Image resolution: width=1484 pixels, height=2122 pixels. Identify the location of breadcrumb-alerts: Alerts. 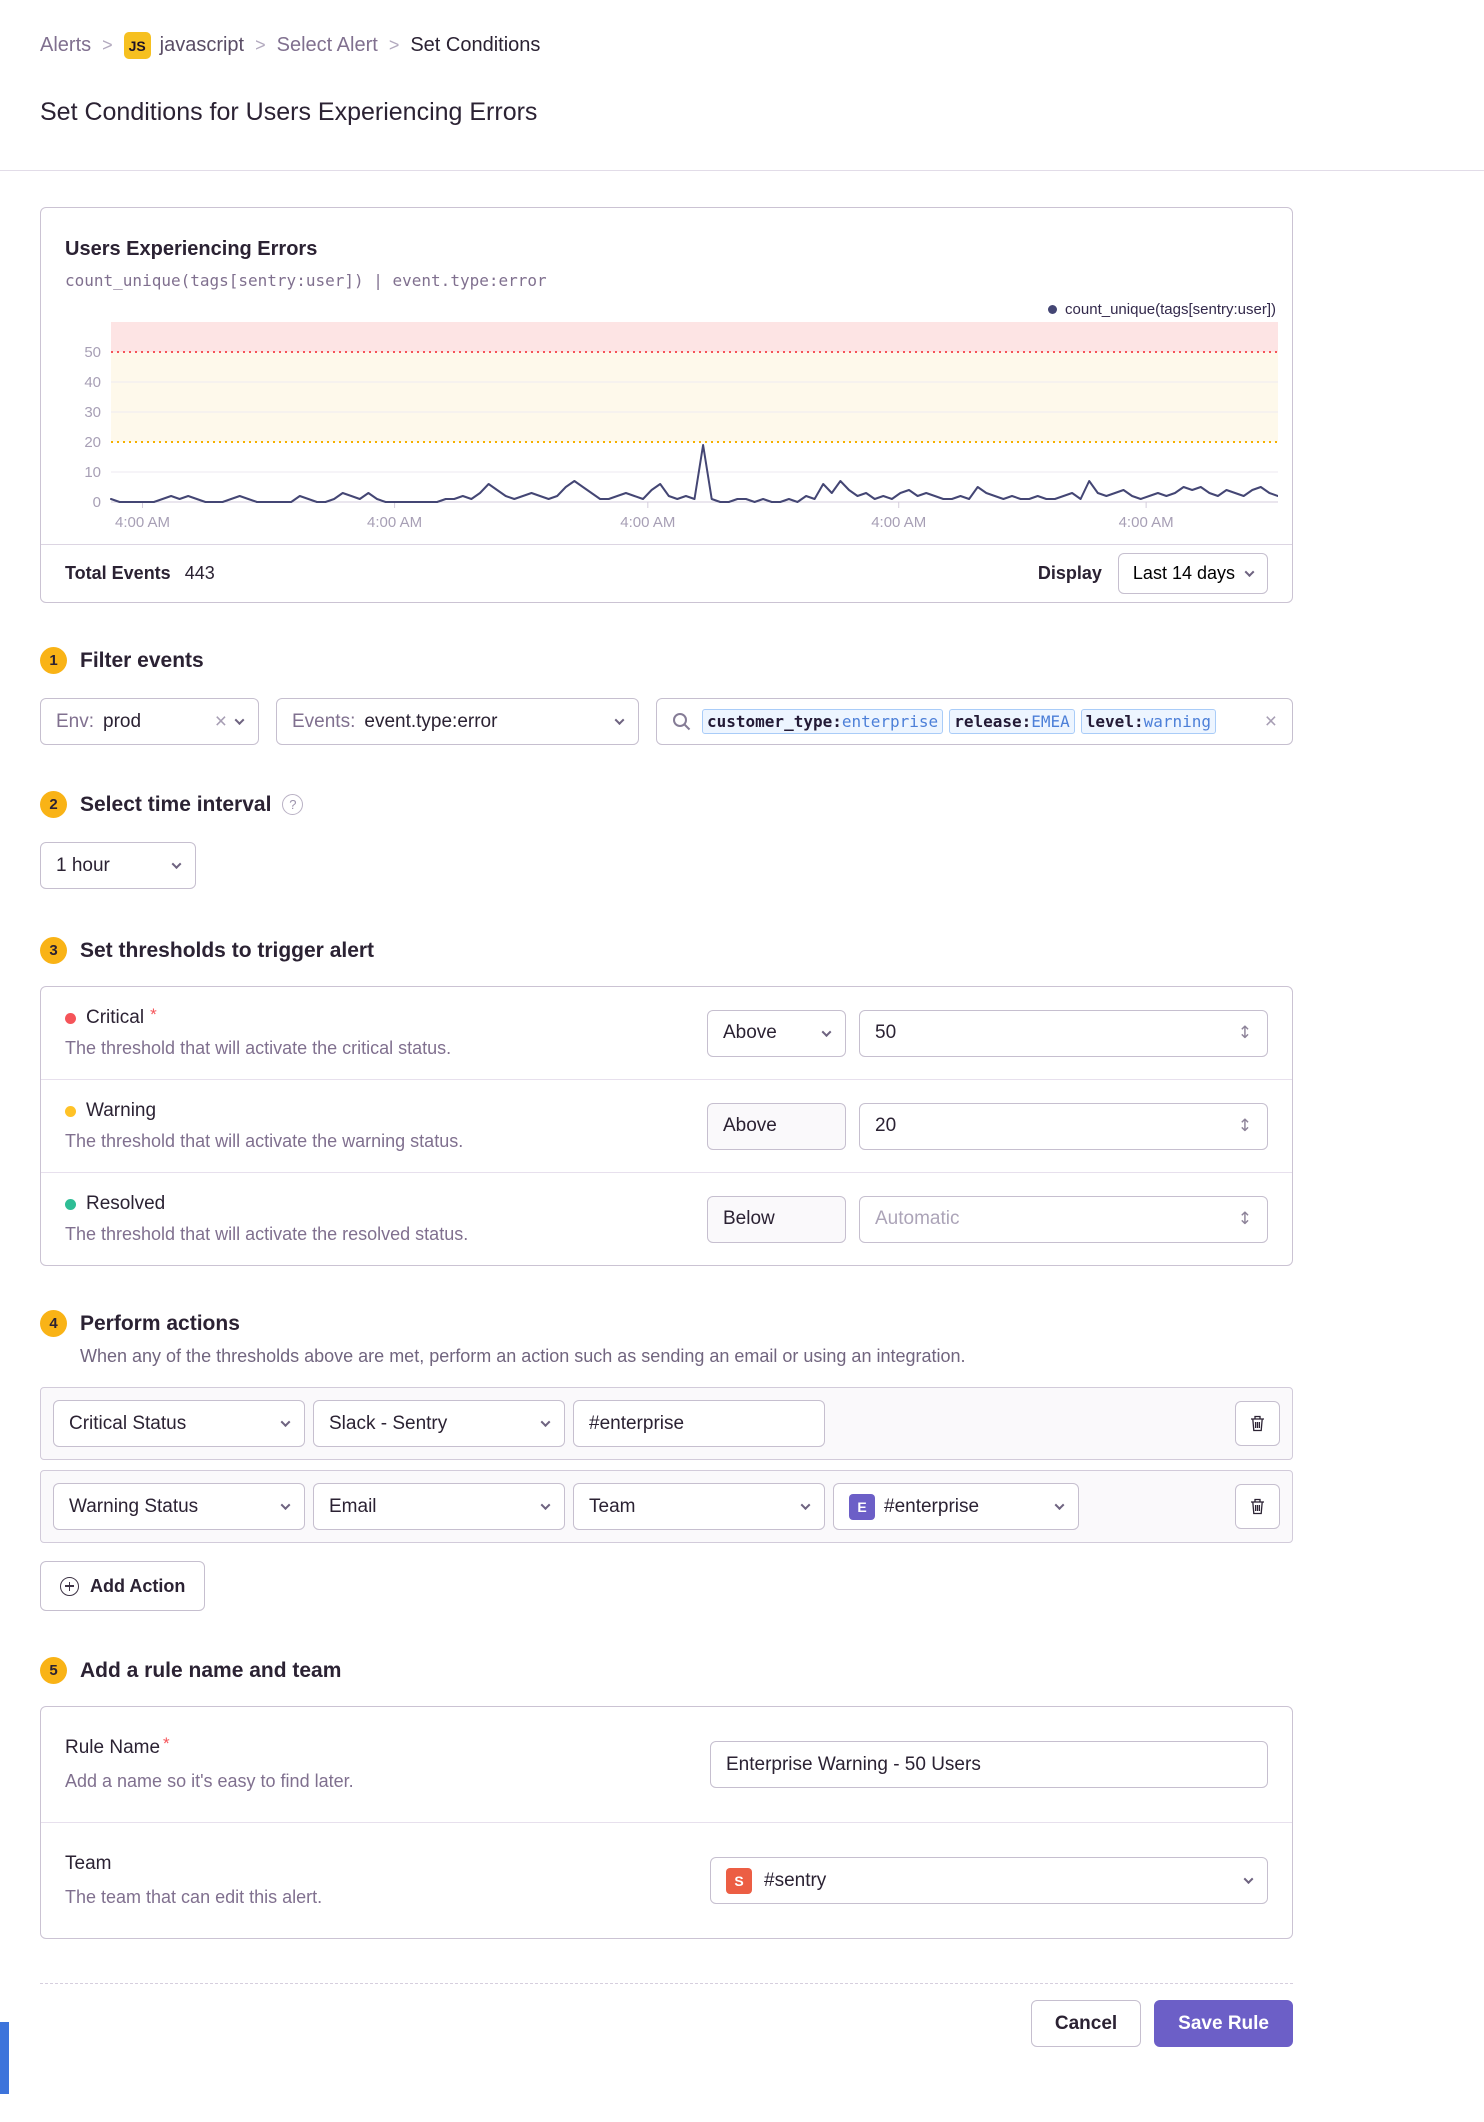
(66, 45).